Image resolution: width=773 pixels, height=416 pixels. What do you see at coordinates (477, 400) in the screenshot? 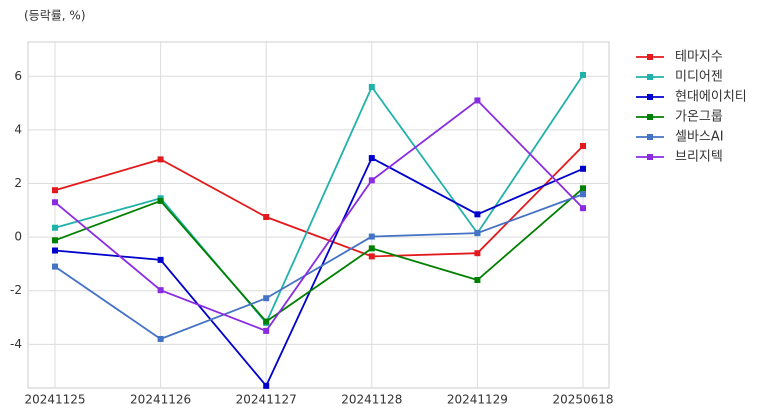
I see `x-tick-label: 20241129` at bounding box center [477, 400].